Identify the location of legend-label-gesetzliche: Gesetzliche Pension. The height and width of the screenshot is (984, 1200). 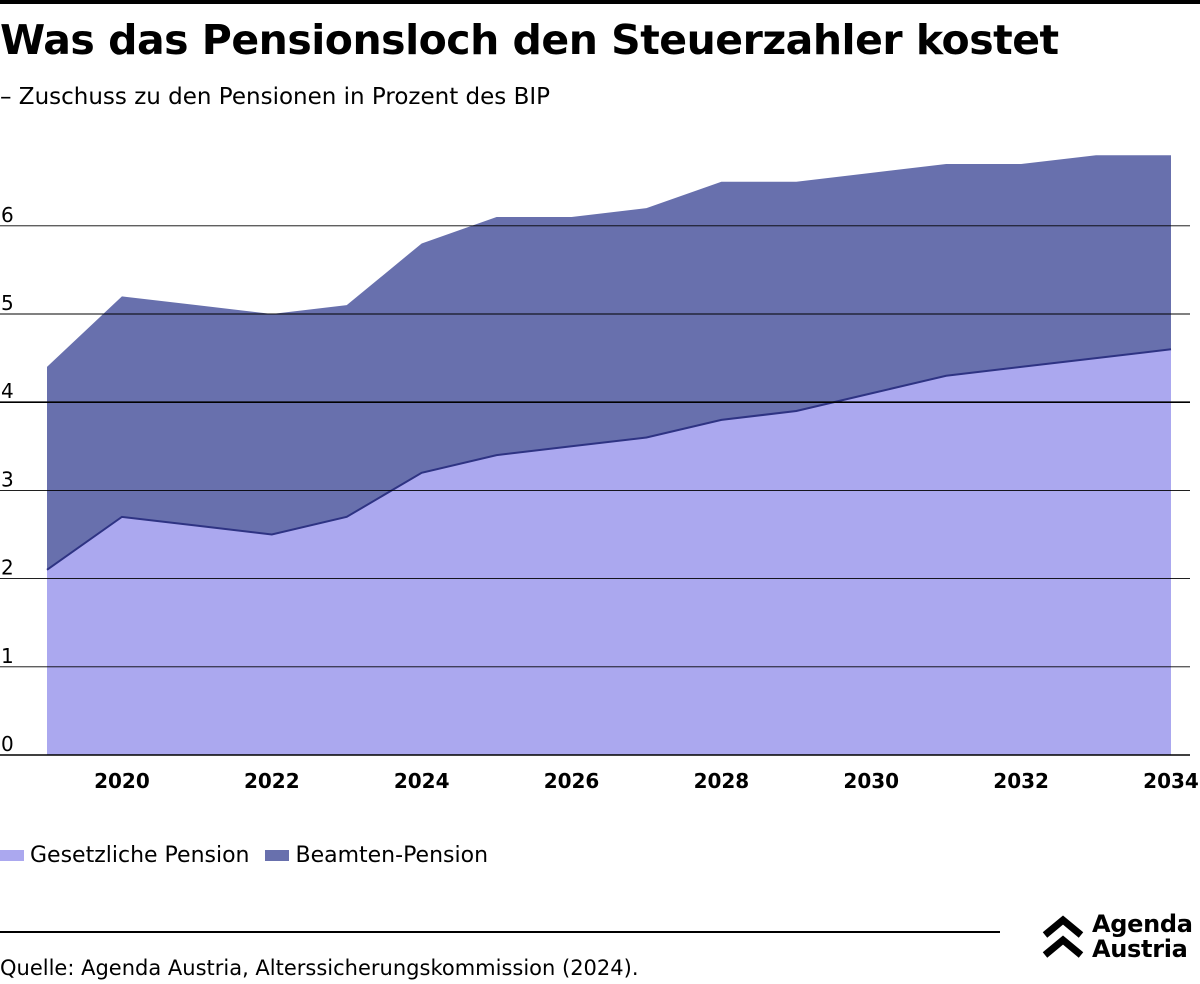
(140, 855).